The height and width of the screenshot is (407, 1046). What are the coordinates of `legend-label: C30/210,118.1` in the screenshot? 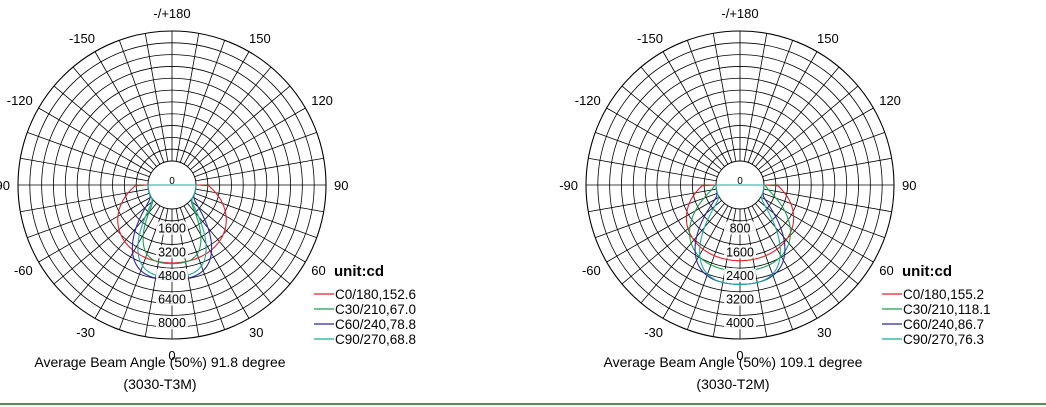 It's located at (947, 309).